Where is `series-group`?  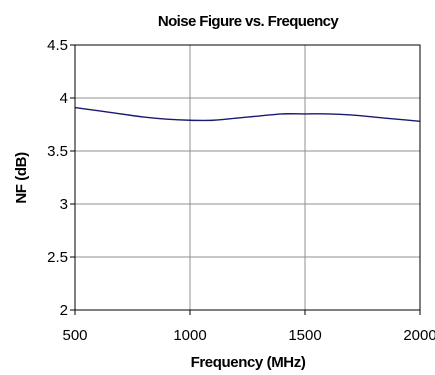 series-group is located at coordinates (247, 114).